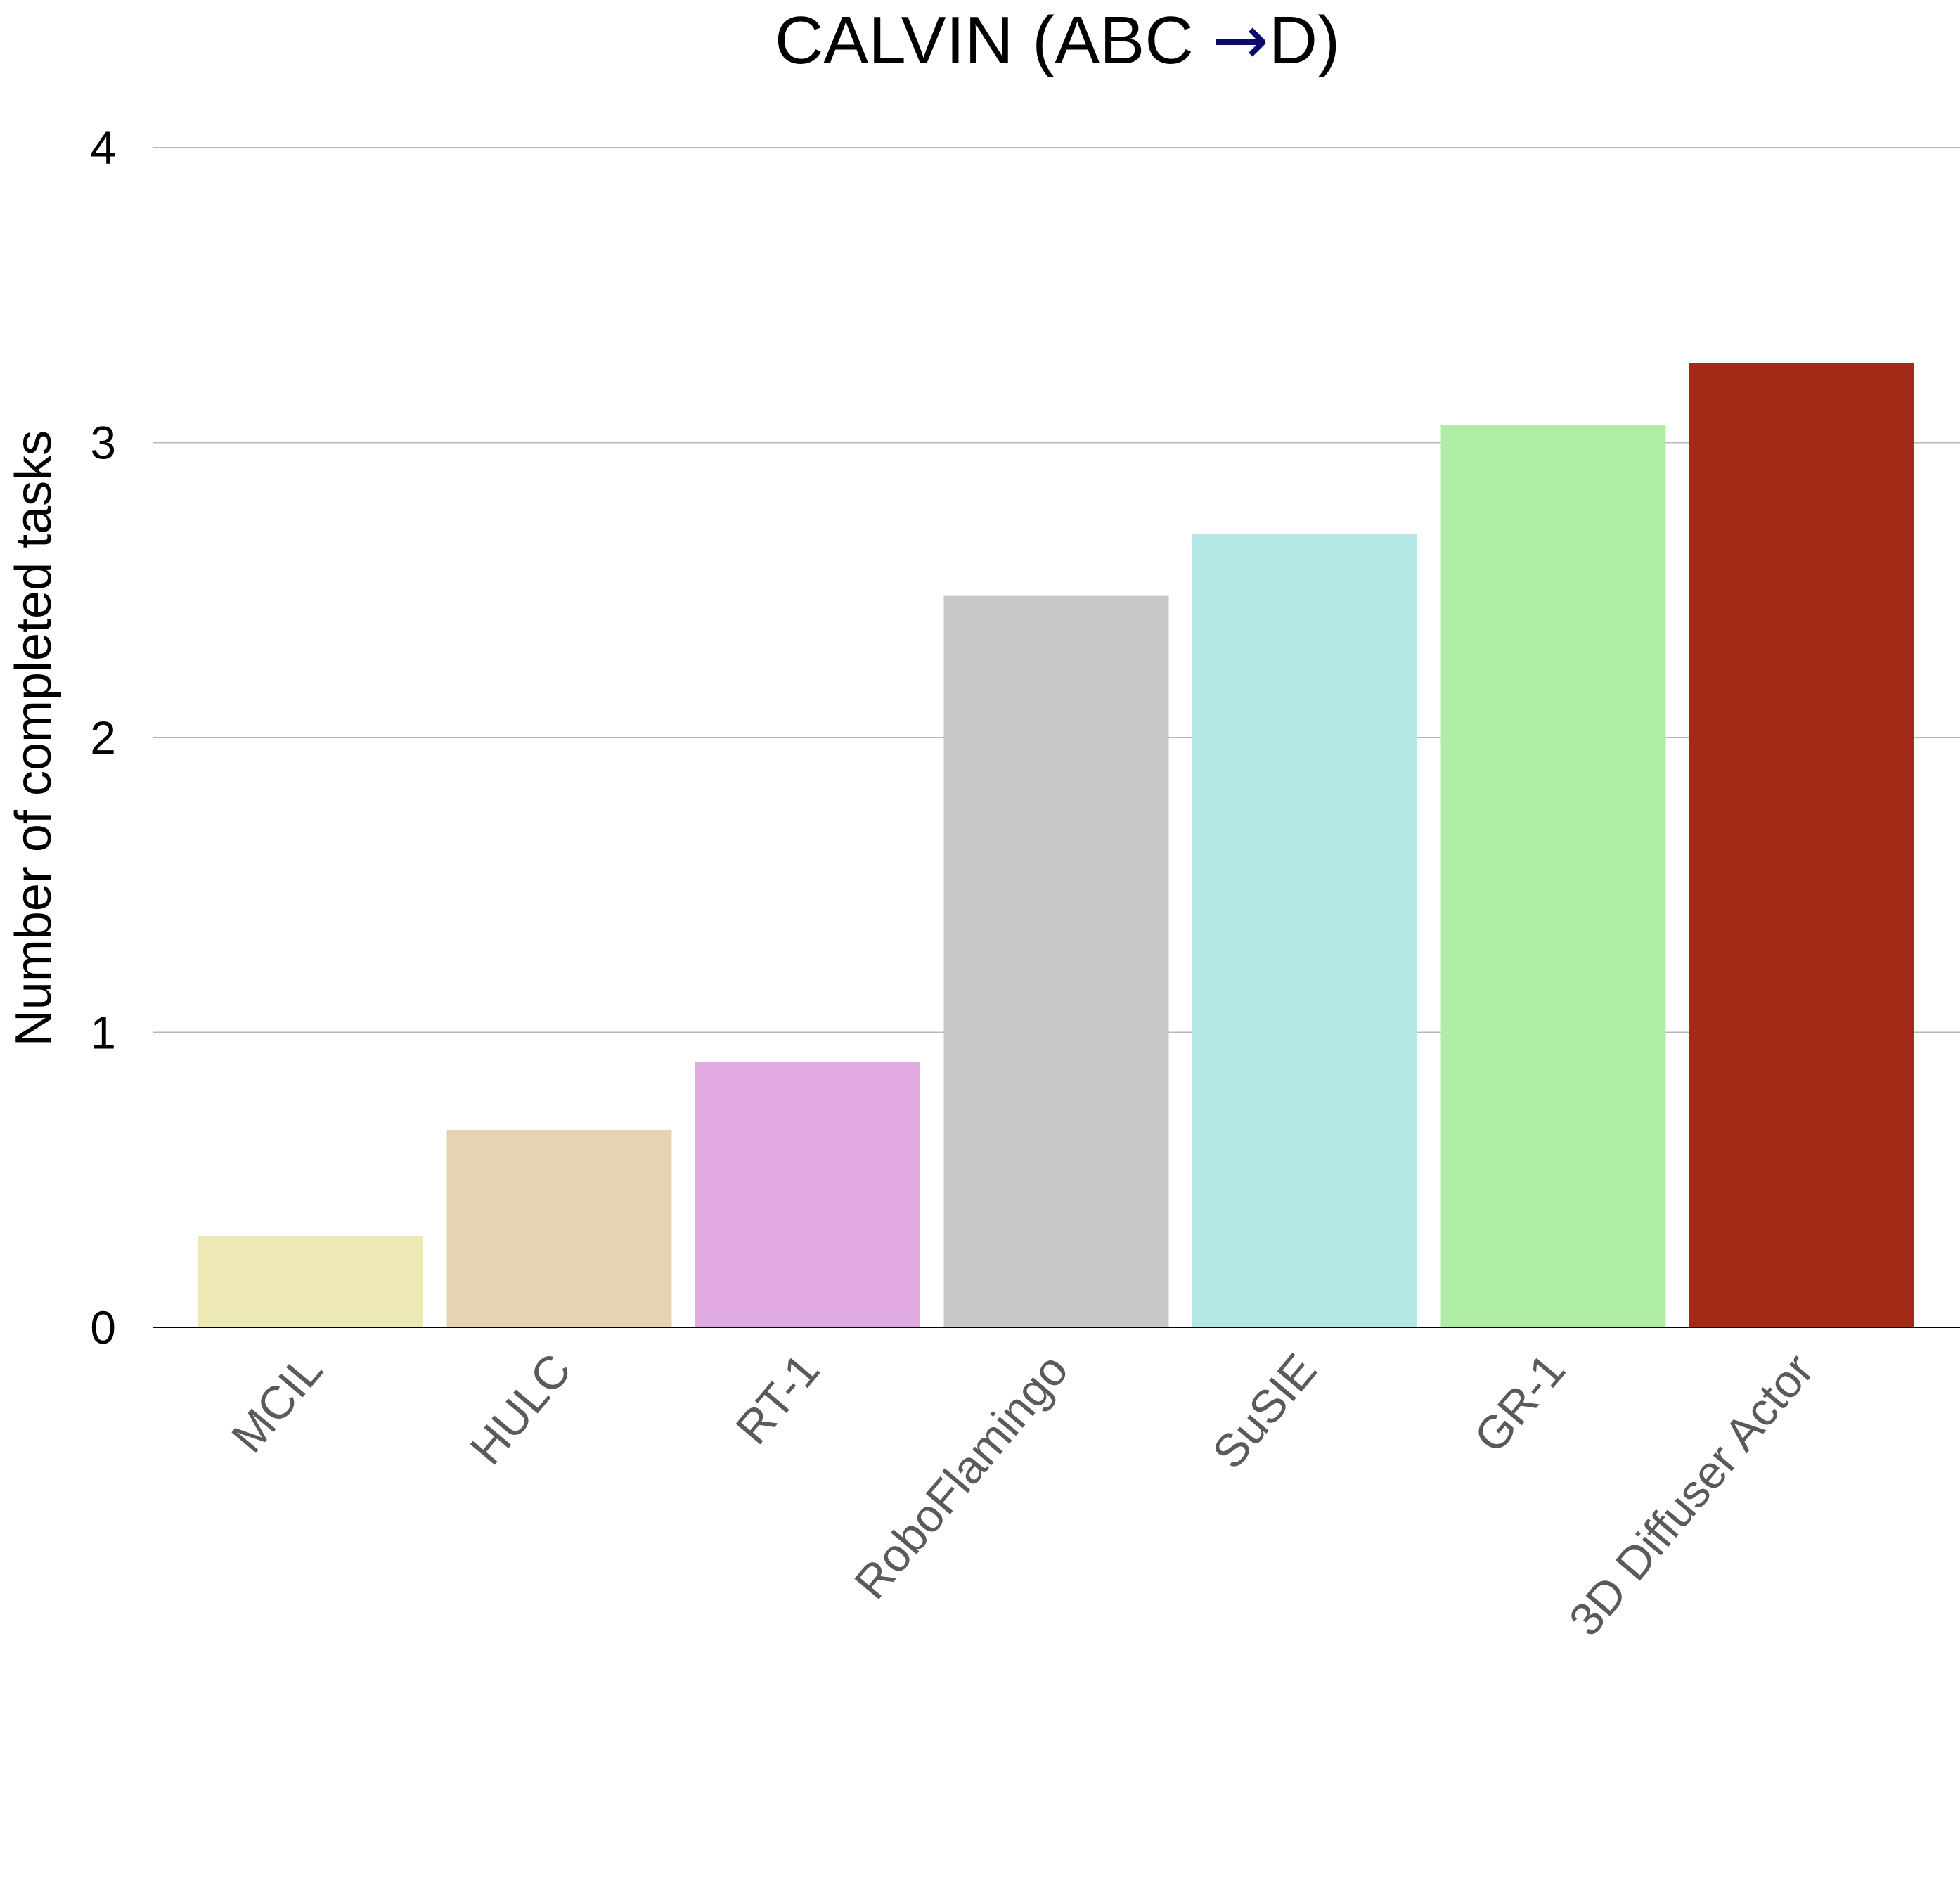 The image size is (1960, 1894). What do you see at coordinates (103, 148) in the screenshot?
I see `y-tick-label: 4` at bounding box center [103, 148].